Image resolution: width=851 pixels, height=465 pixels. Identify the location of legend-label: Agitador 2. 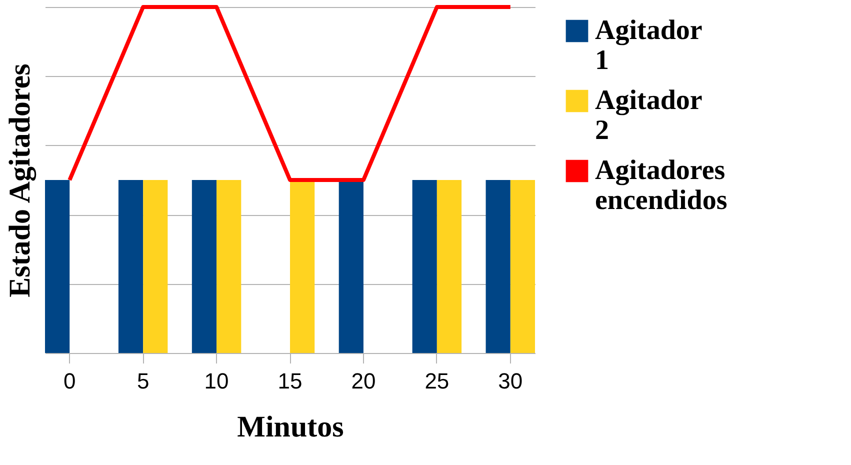
(648, 115).